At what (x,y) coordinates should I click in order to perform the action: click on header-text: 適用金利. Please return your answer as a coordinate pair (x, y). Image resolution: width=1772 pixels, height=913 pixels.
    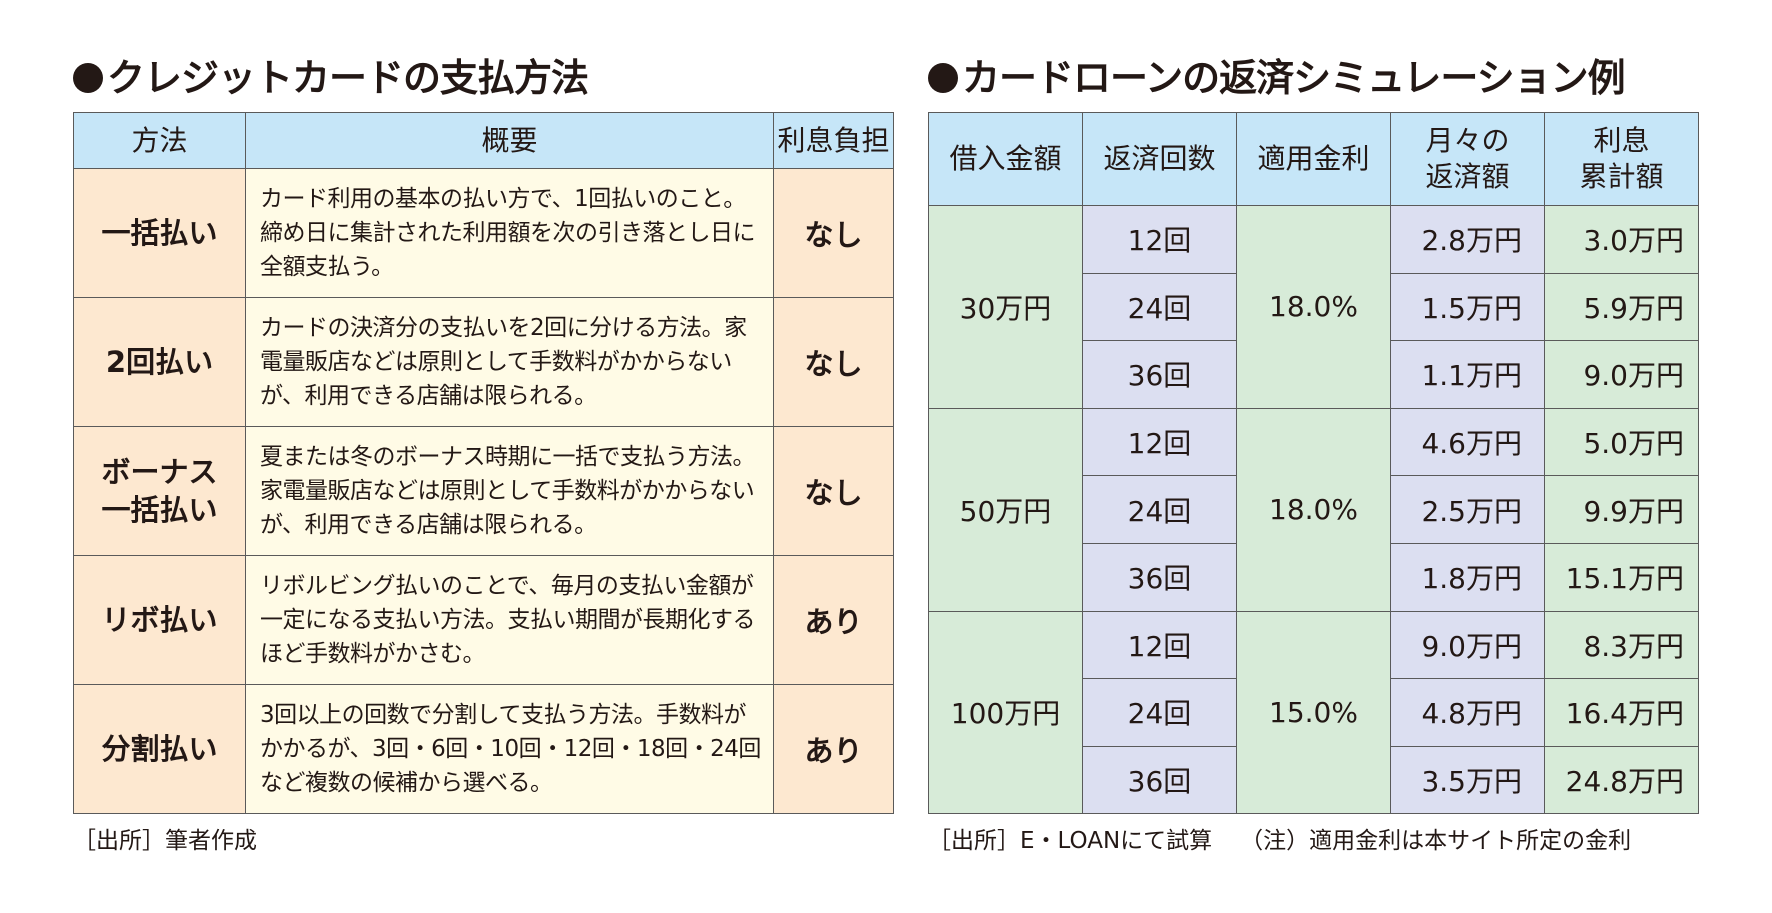
    Looking at the image, I should click on (1313, 158).